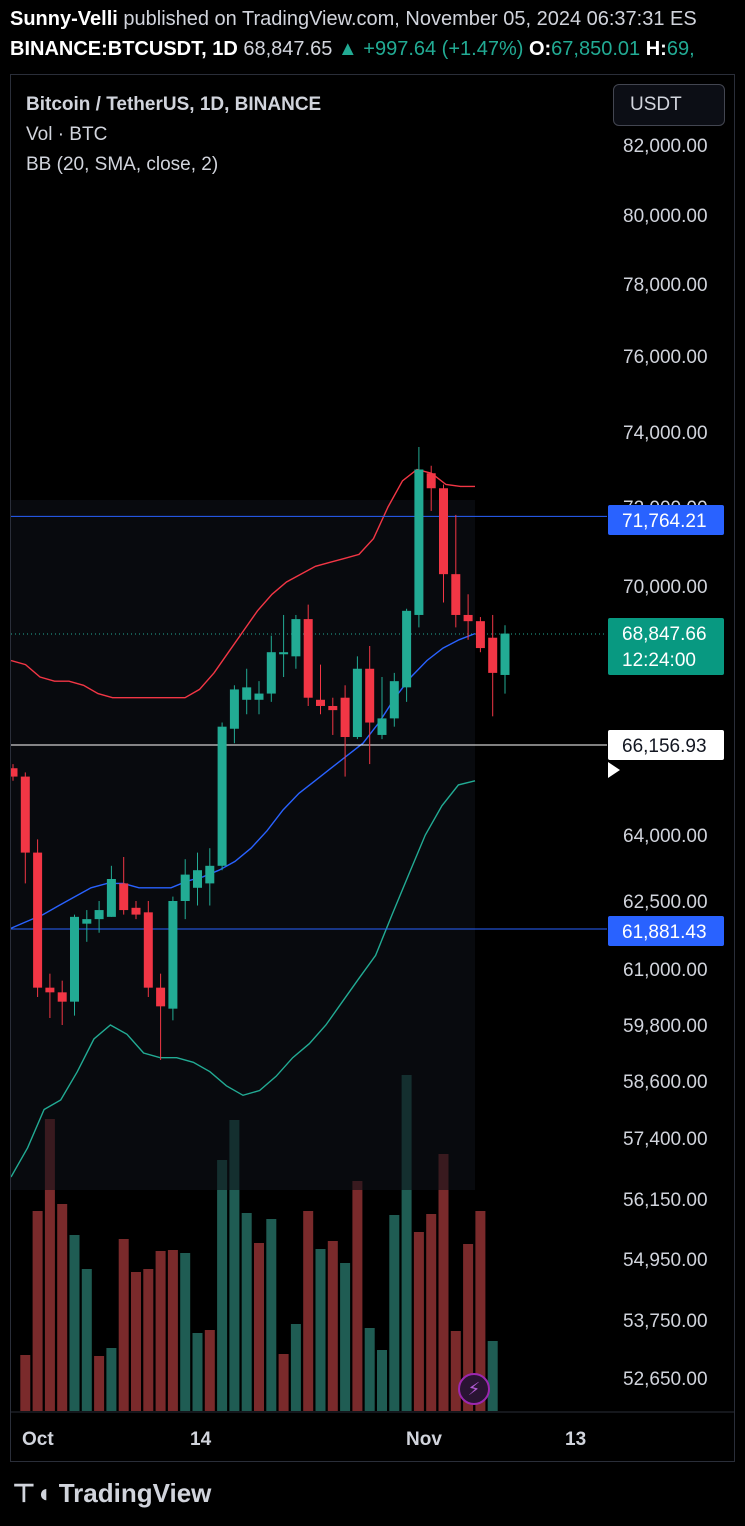 The image size is (745, 1526). What do you see at coordinates (424, 1439) in the screenshot?
I see `x-tick-label: Nov` at bounding box center [424, 1439].